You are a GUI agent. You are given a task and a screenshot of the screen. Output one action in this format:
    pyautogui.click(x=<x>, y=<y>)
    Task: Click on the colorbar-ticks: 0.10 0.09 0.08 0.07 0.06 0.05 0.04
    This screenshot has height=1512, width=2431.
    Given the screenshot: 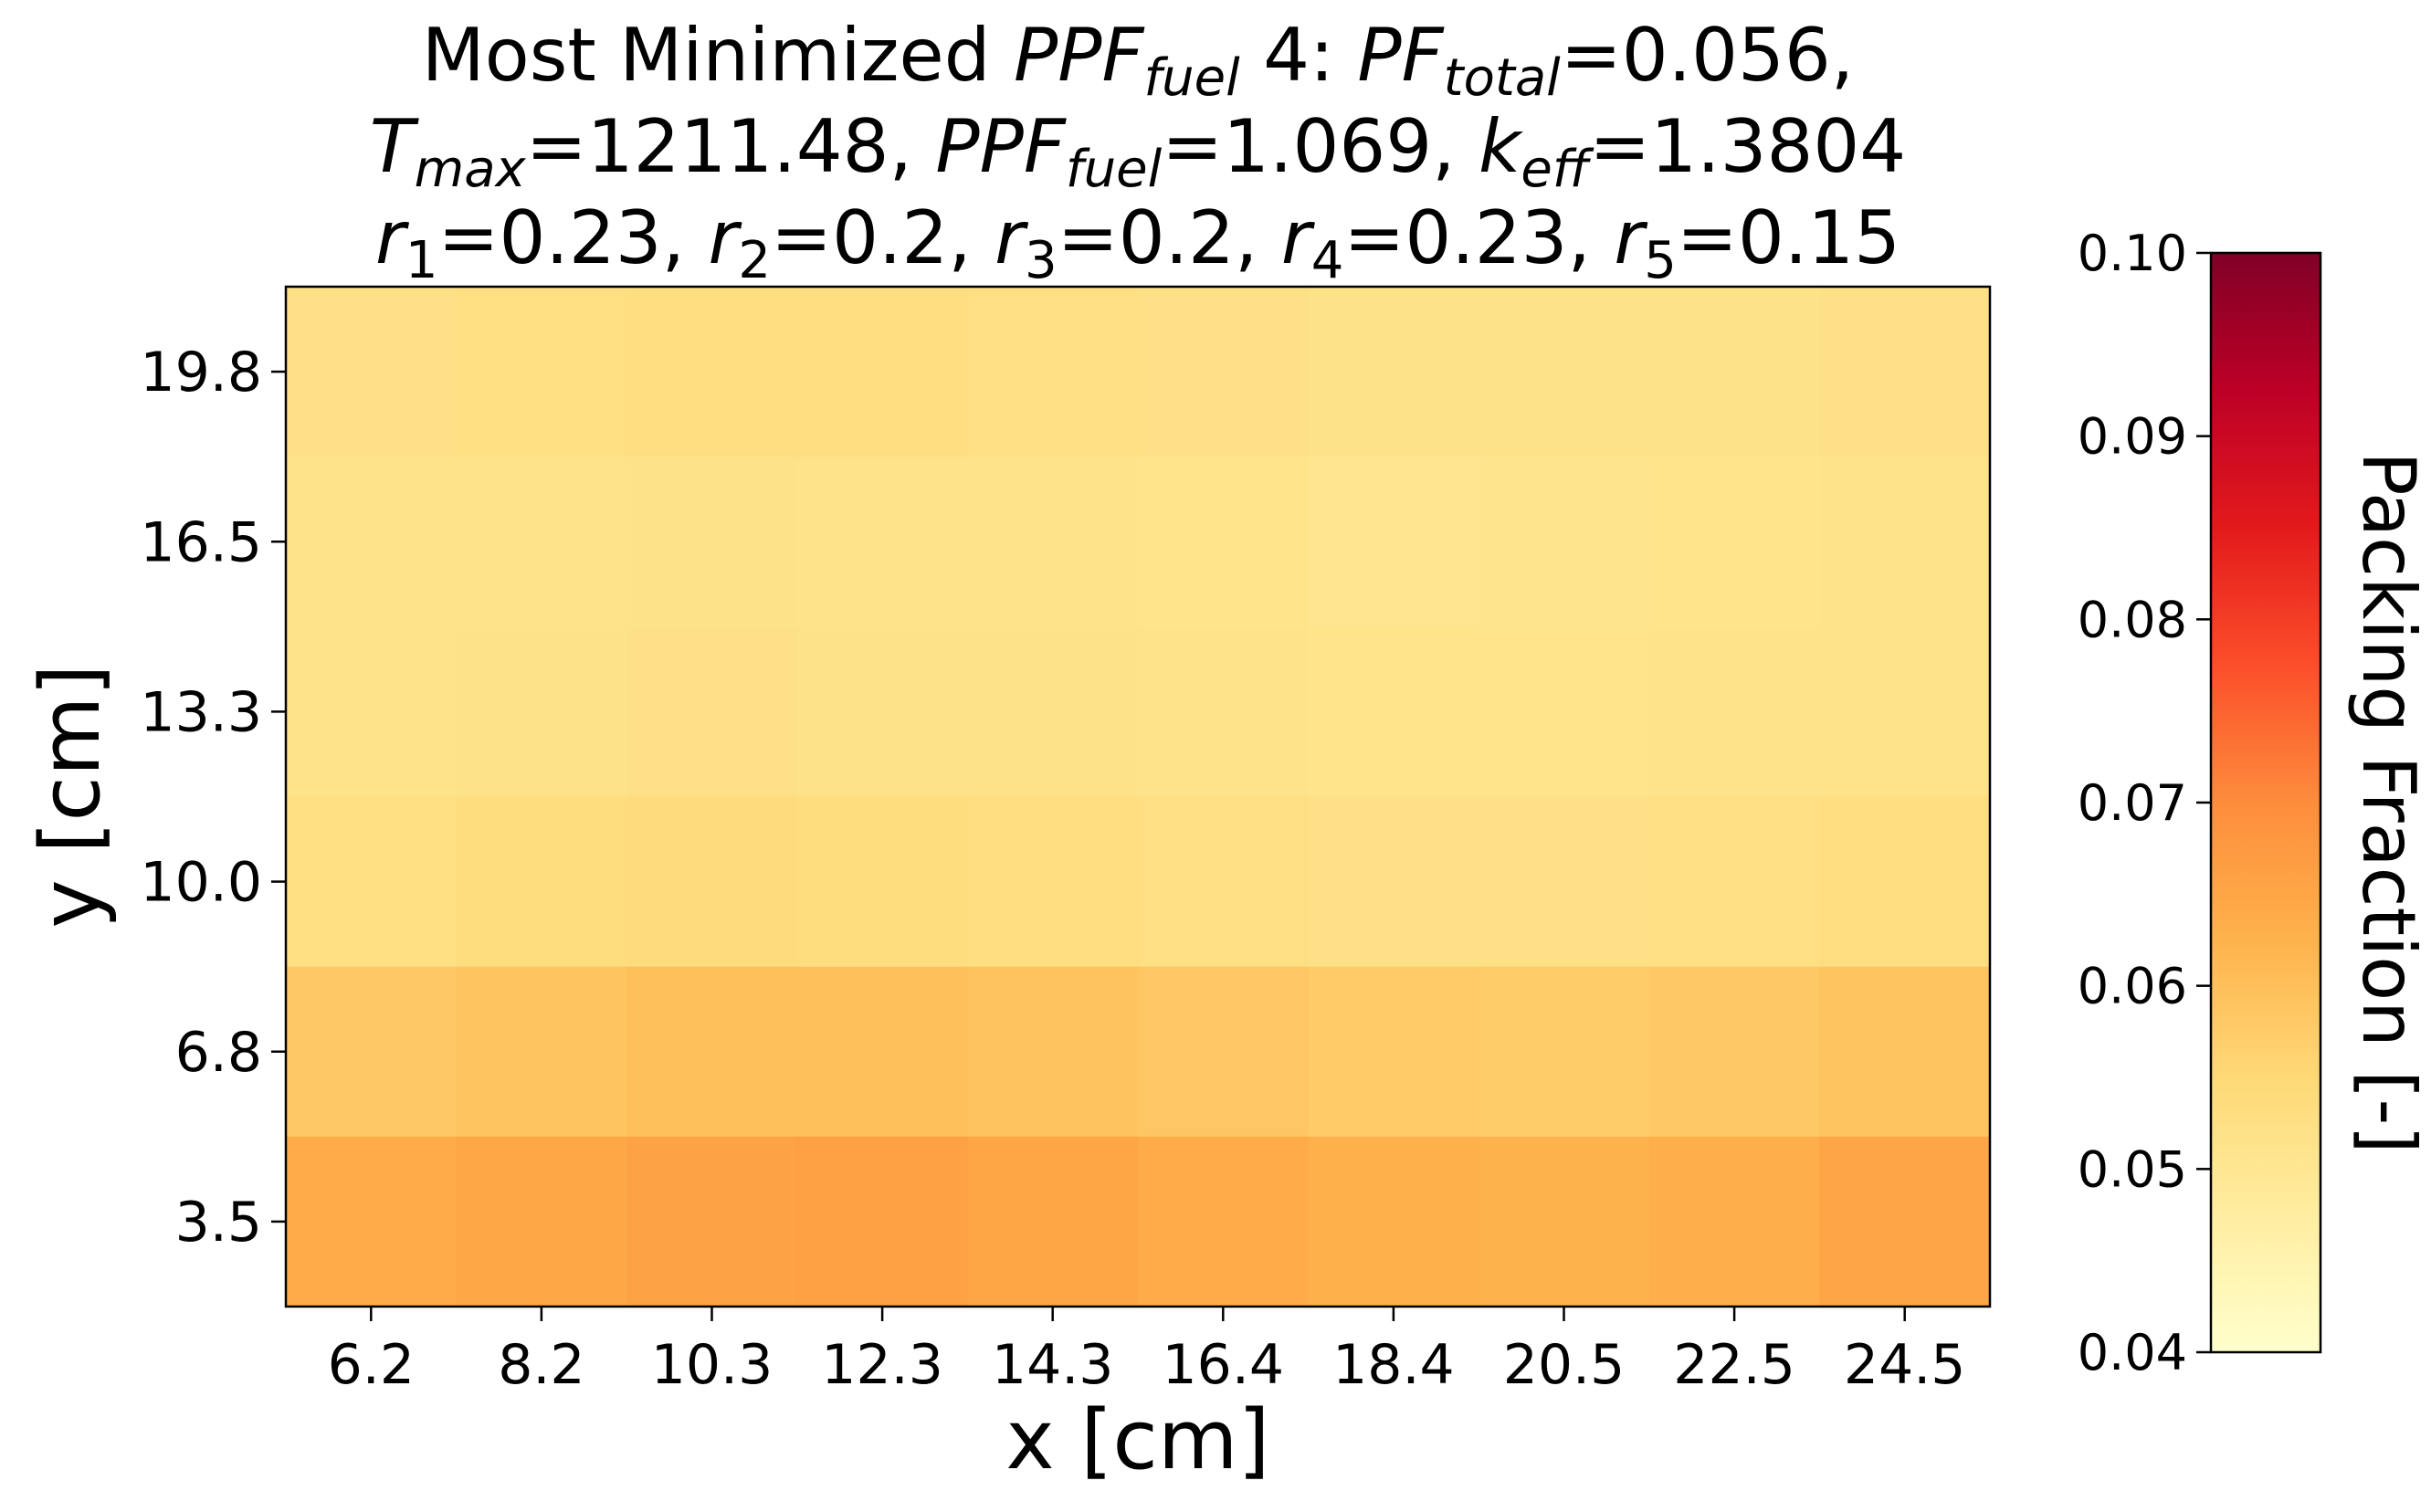 What is the action you would take?
    pyautogui.click(x=2144, y=803)
    